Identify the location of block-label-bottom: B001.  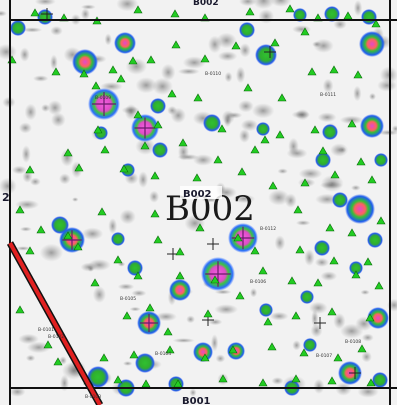
(196, 400).